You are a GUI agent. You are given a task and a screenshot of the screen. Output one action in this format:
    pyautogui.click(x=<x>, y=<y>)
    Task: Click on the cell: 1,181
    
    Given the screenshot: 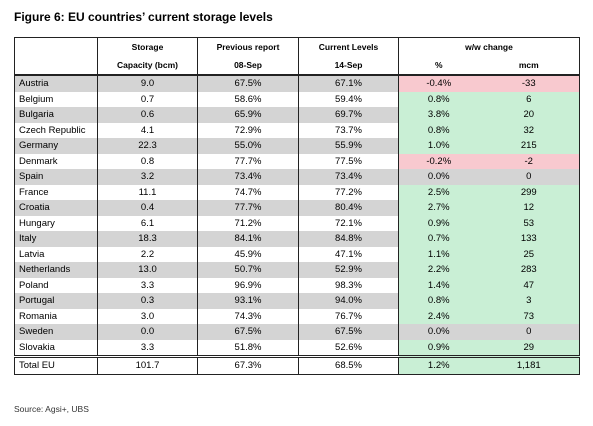 What is the action you would take?
    pyautogui.click(x=529, y=364)
    